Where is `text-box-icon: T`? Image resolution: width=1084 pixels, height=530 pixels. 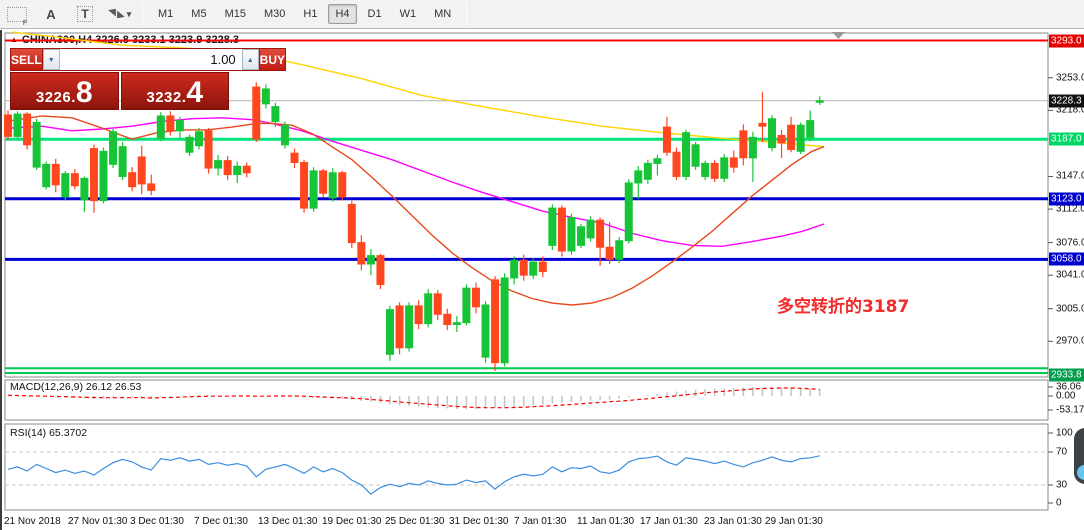
text-box-icon: T is located at coordinates (85, 14).